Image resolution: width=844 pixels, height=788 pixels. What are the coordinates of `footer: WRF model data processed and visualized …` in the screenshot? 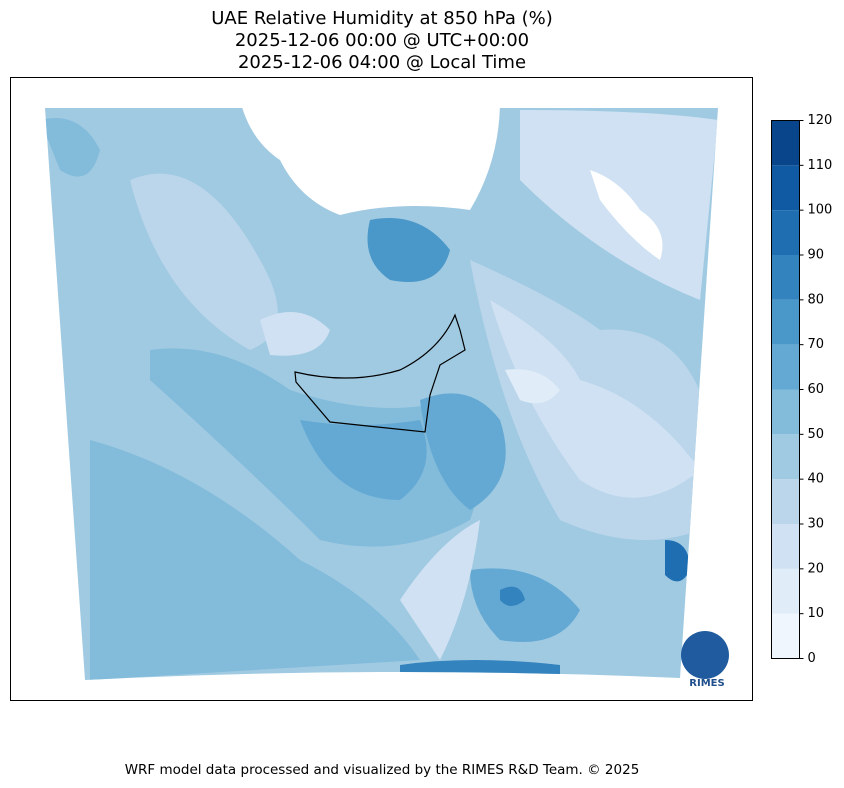 It's located at (382, 770).